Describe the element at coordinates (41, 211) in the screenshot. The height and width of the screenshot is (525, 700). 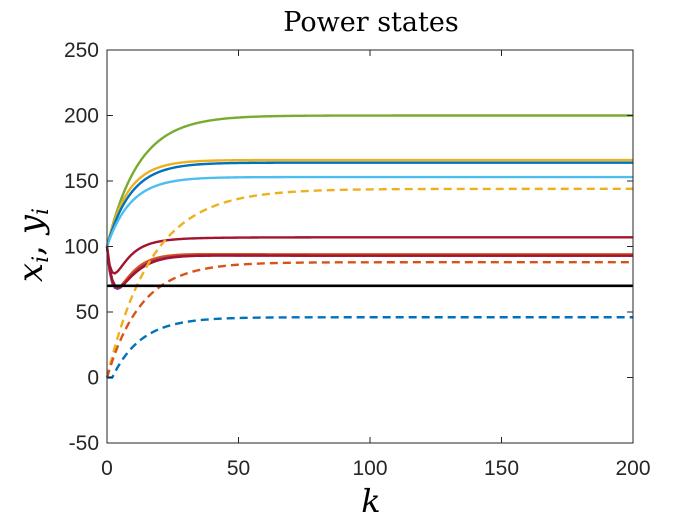
I see `y-label-y-sub: i` at that location.